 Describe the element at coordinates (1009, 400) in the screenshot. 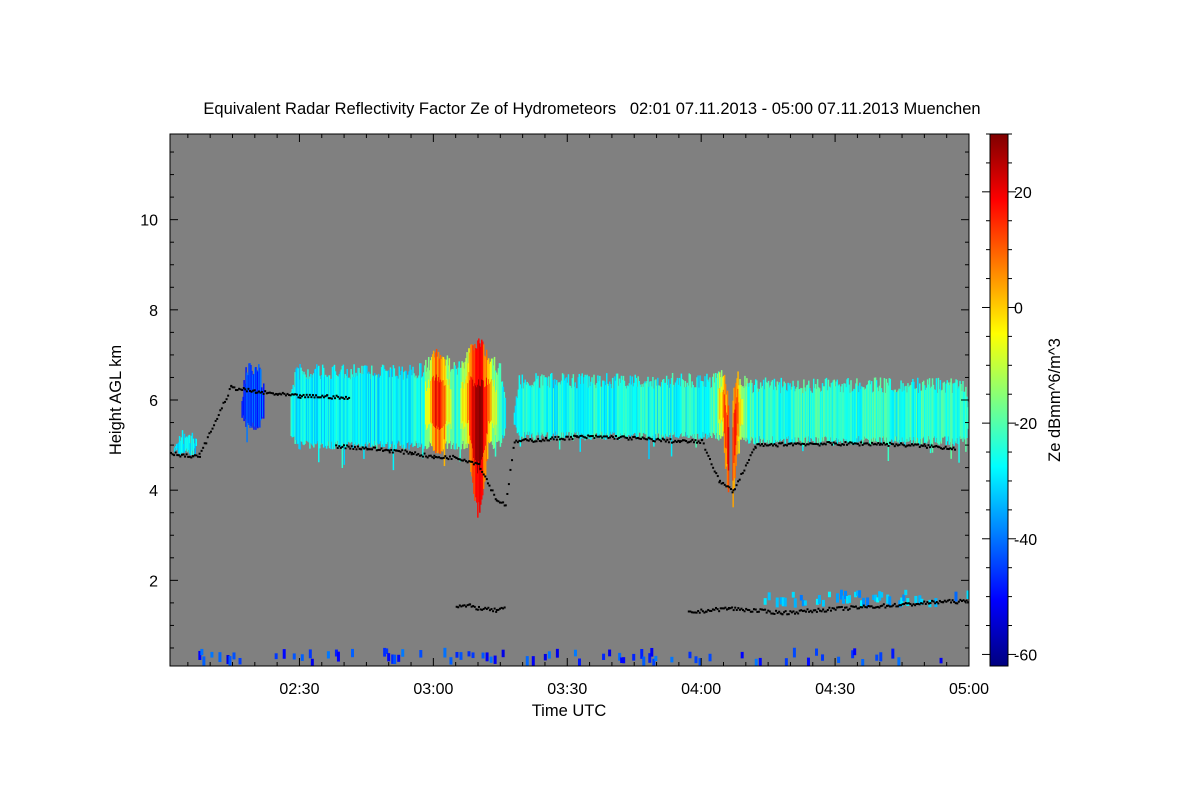

I see `colorbar: 200-20-40-60` at that location.